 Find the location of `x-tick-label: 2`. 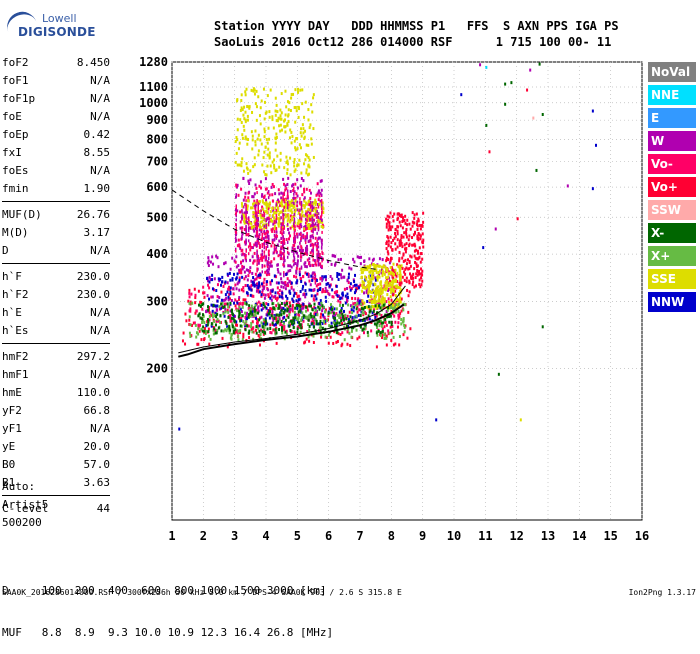

x-tick-label: 2 is located at coordinates (203, 536).